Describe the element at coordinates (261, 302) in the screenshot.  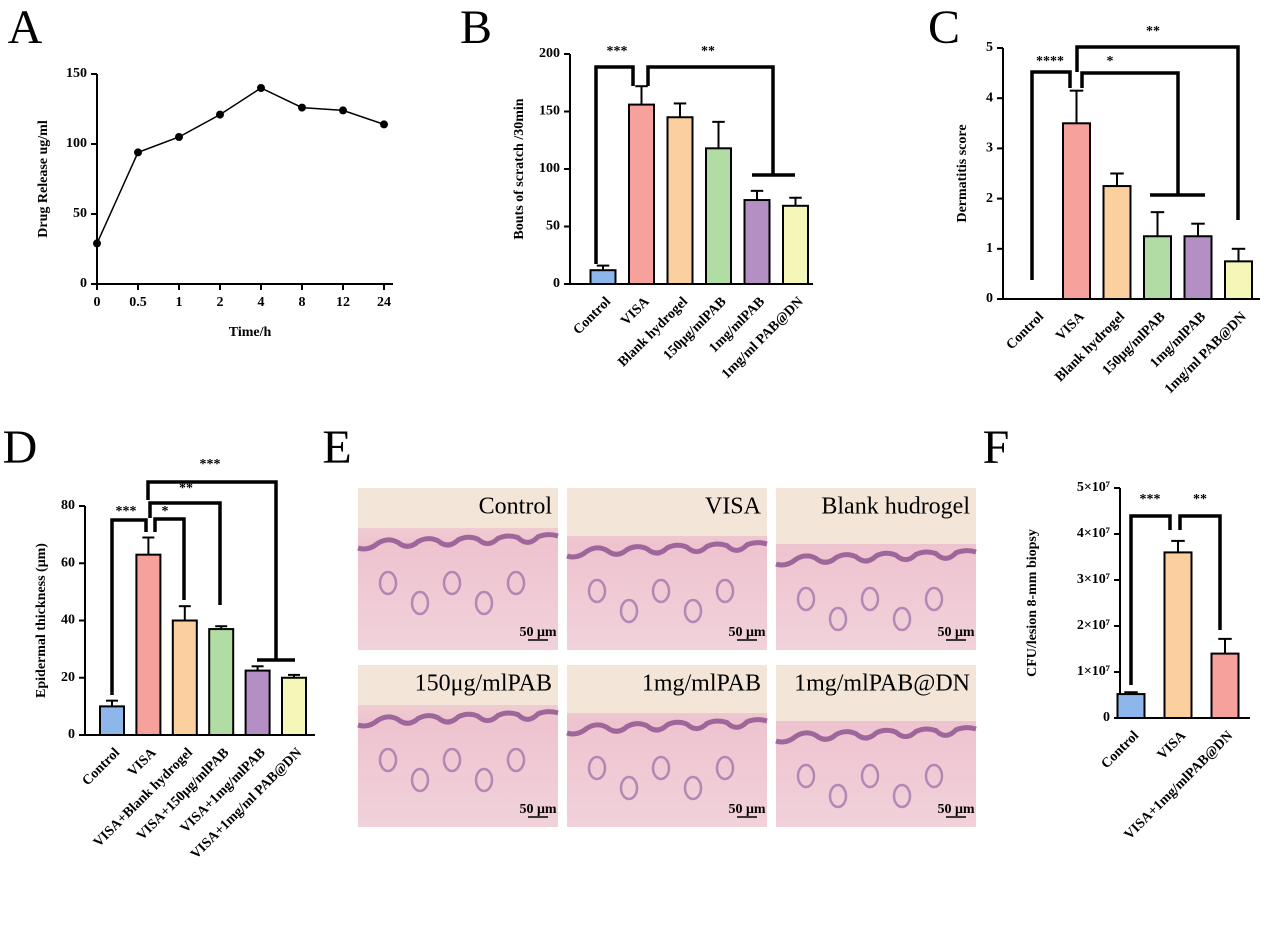
I see `x-tick-label: 4` at that location.